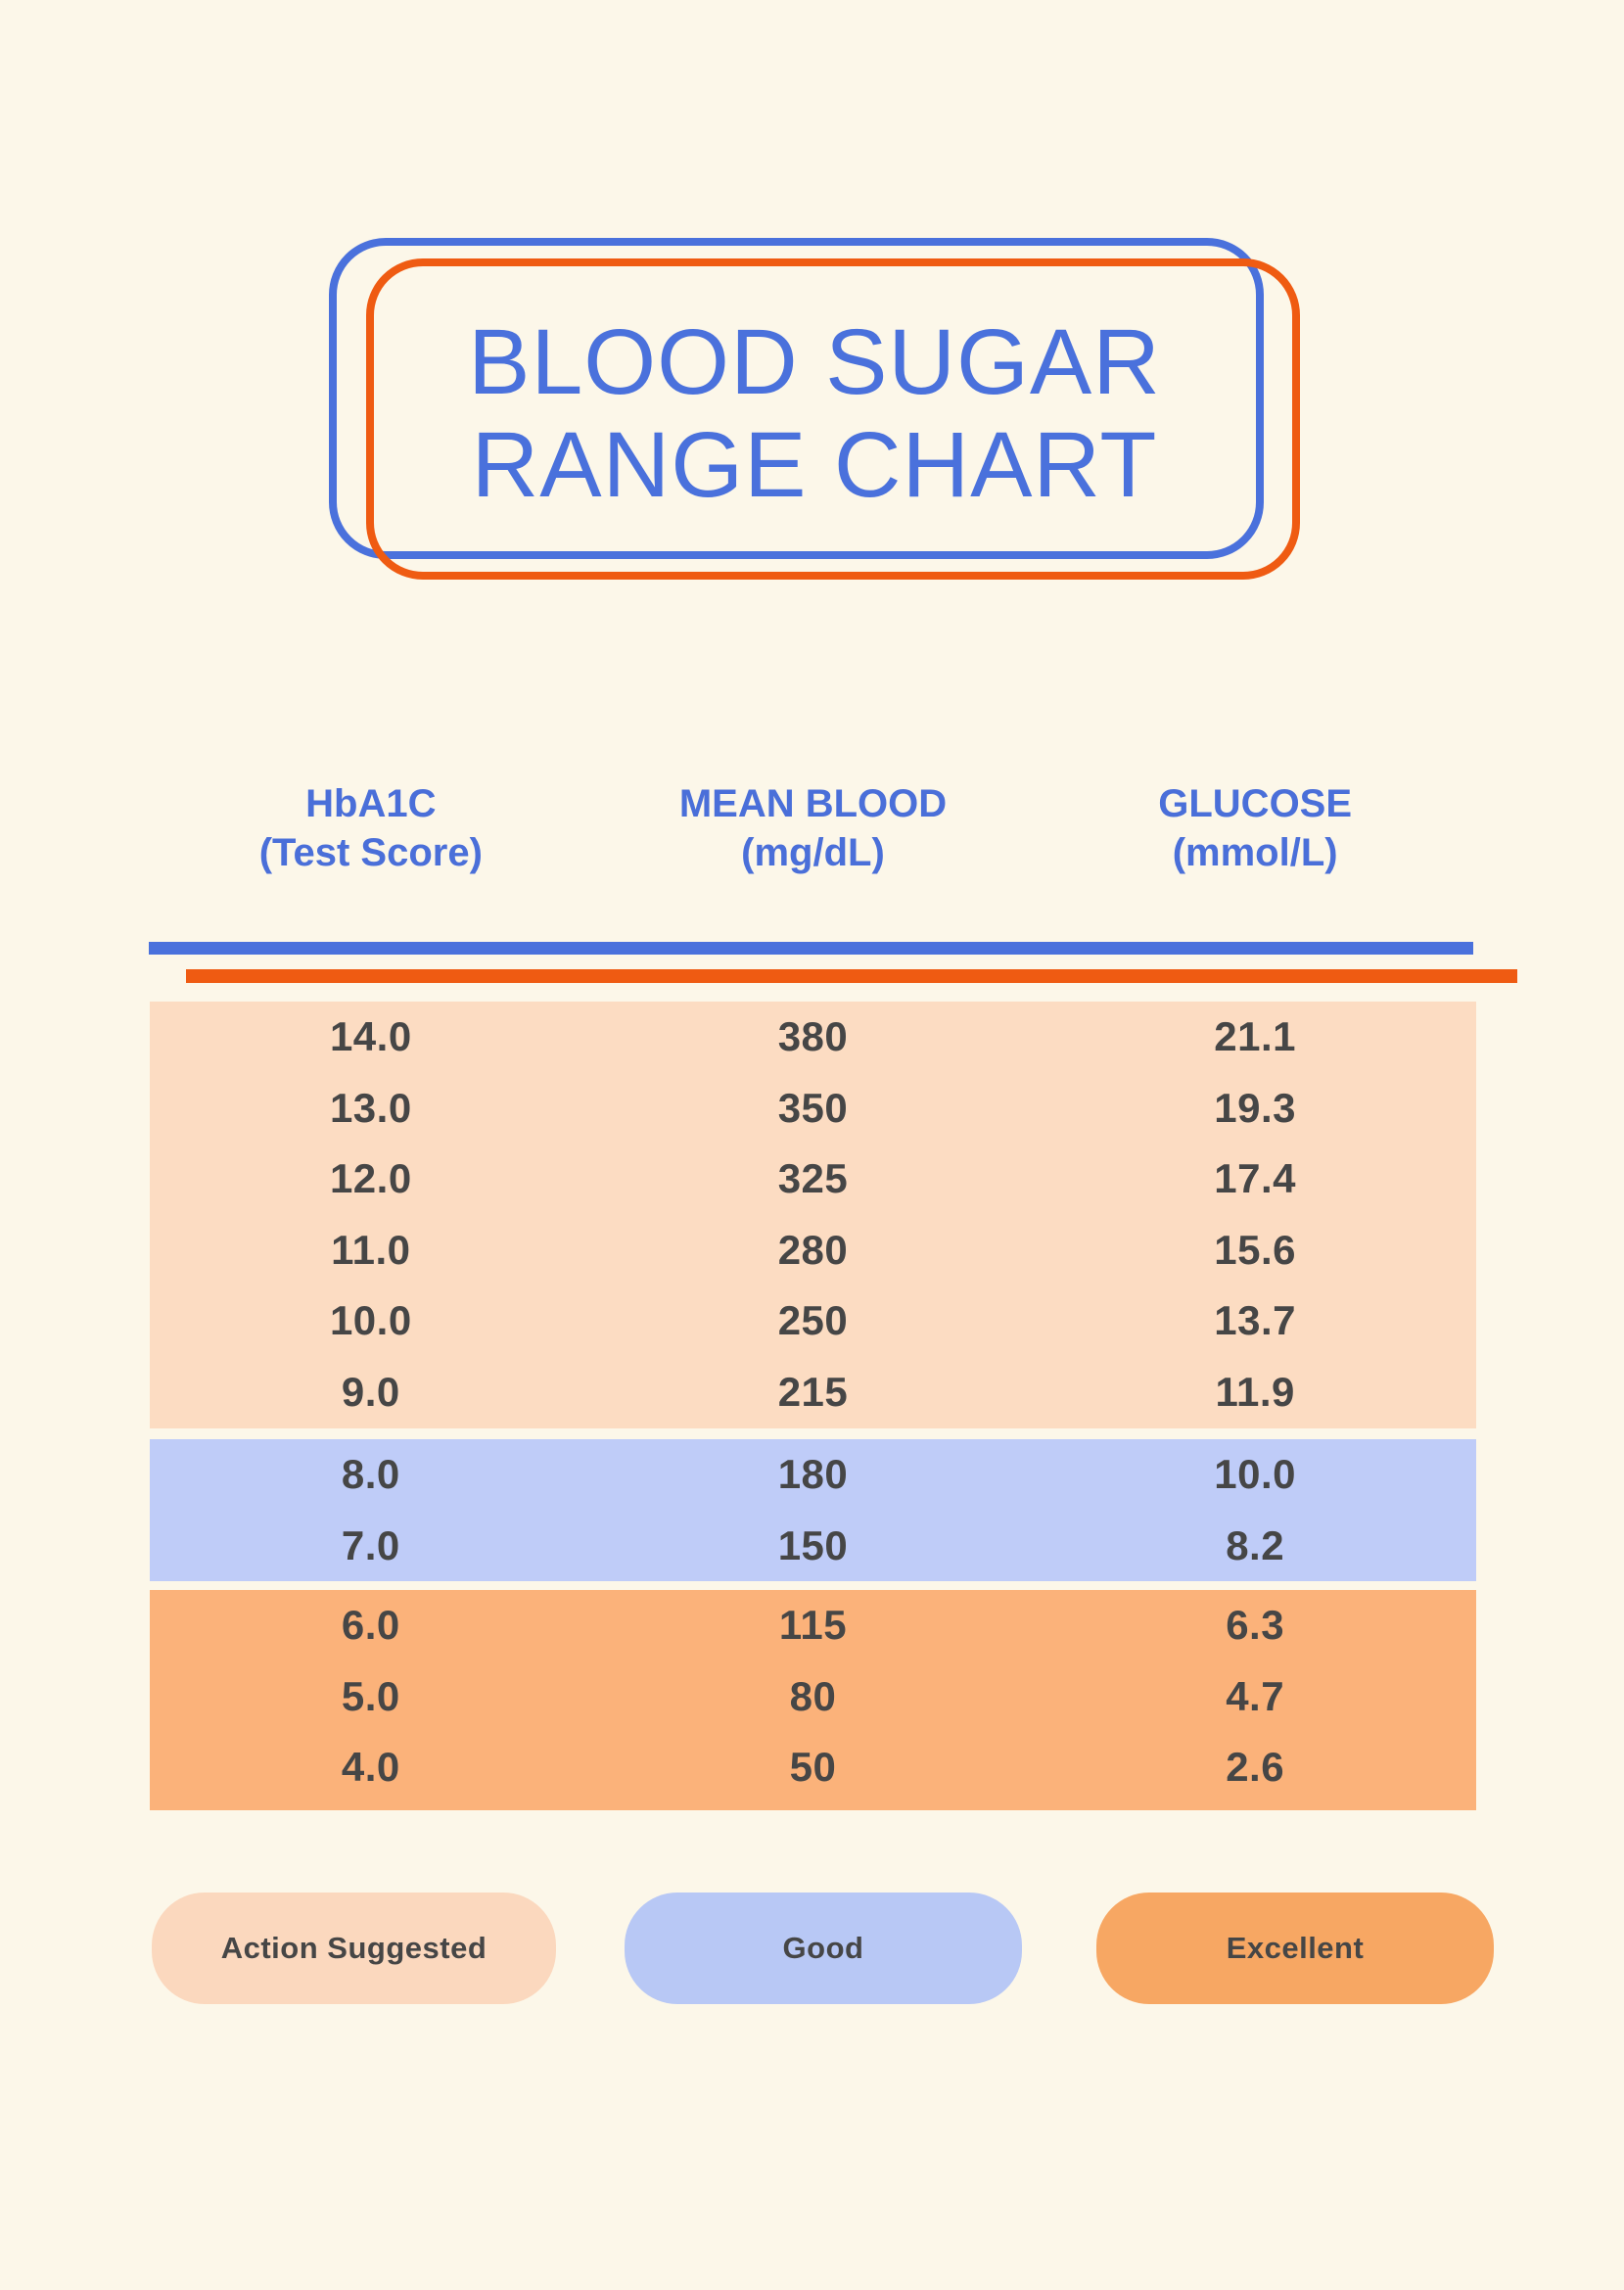 Image resolution: width=1624 pixels, height=2290 pixels. What do you see at coordinates (1255, 1320) in the screenshot?
I see `cell-glucose: 13.7` at bounding box center [1255, 1320].